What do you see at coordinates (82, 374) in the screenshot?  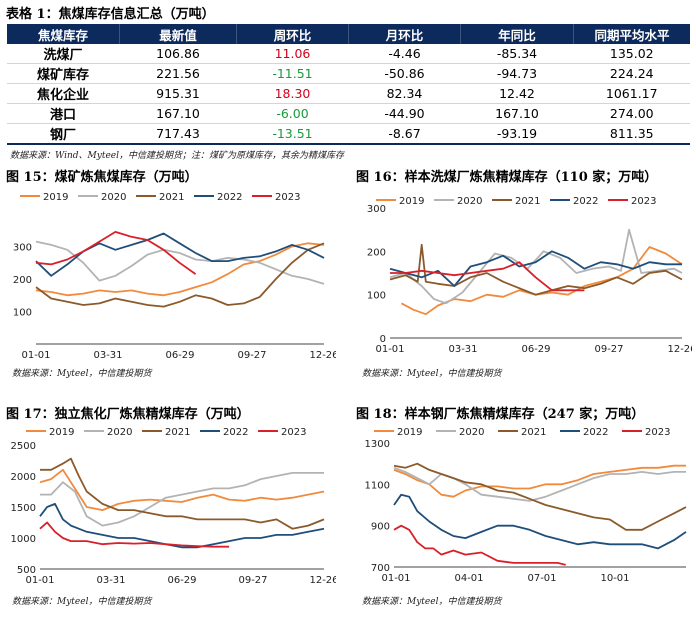 I see `chart-15-source: 数据来源：Myteel，中信建投期货` at bounding box center [82, 374].